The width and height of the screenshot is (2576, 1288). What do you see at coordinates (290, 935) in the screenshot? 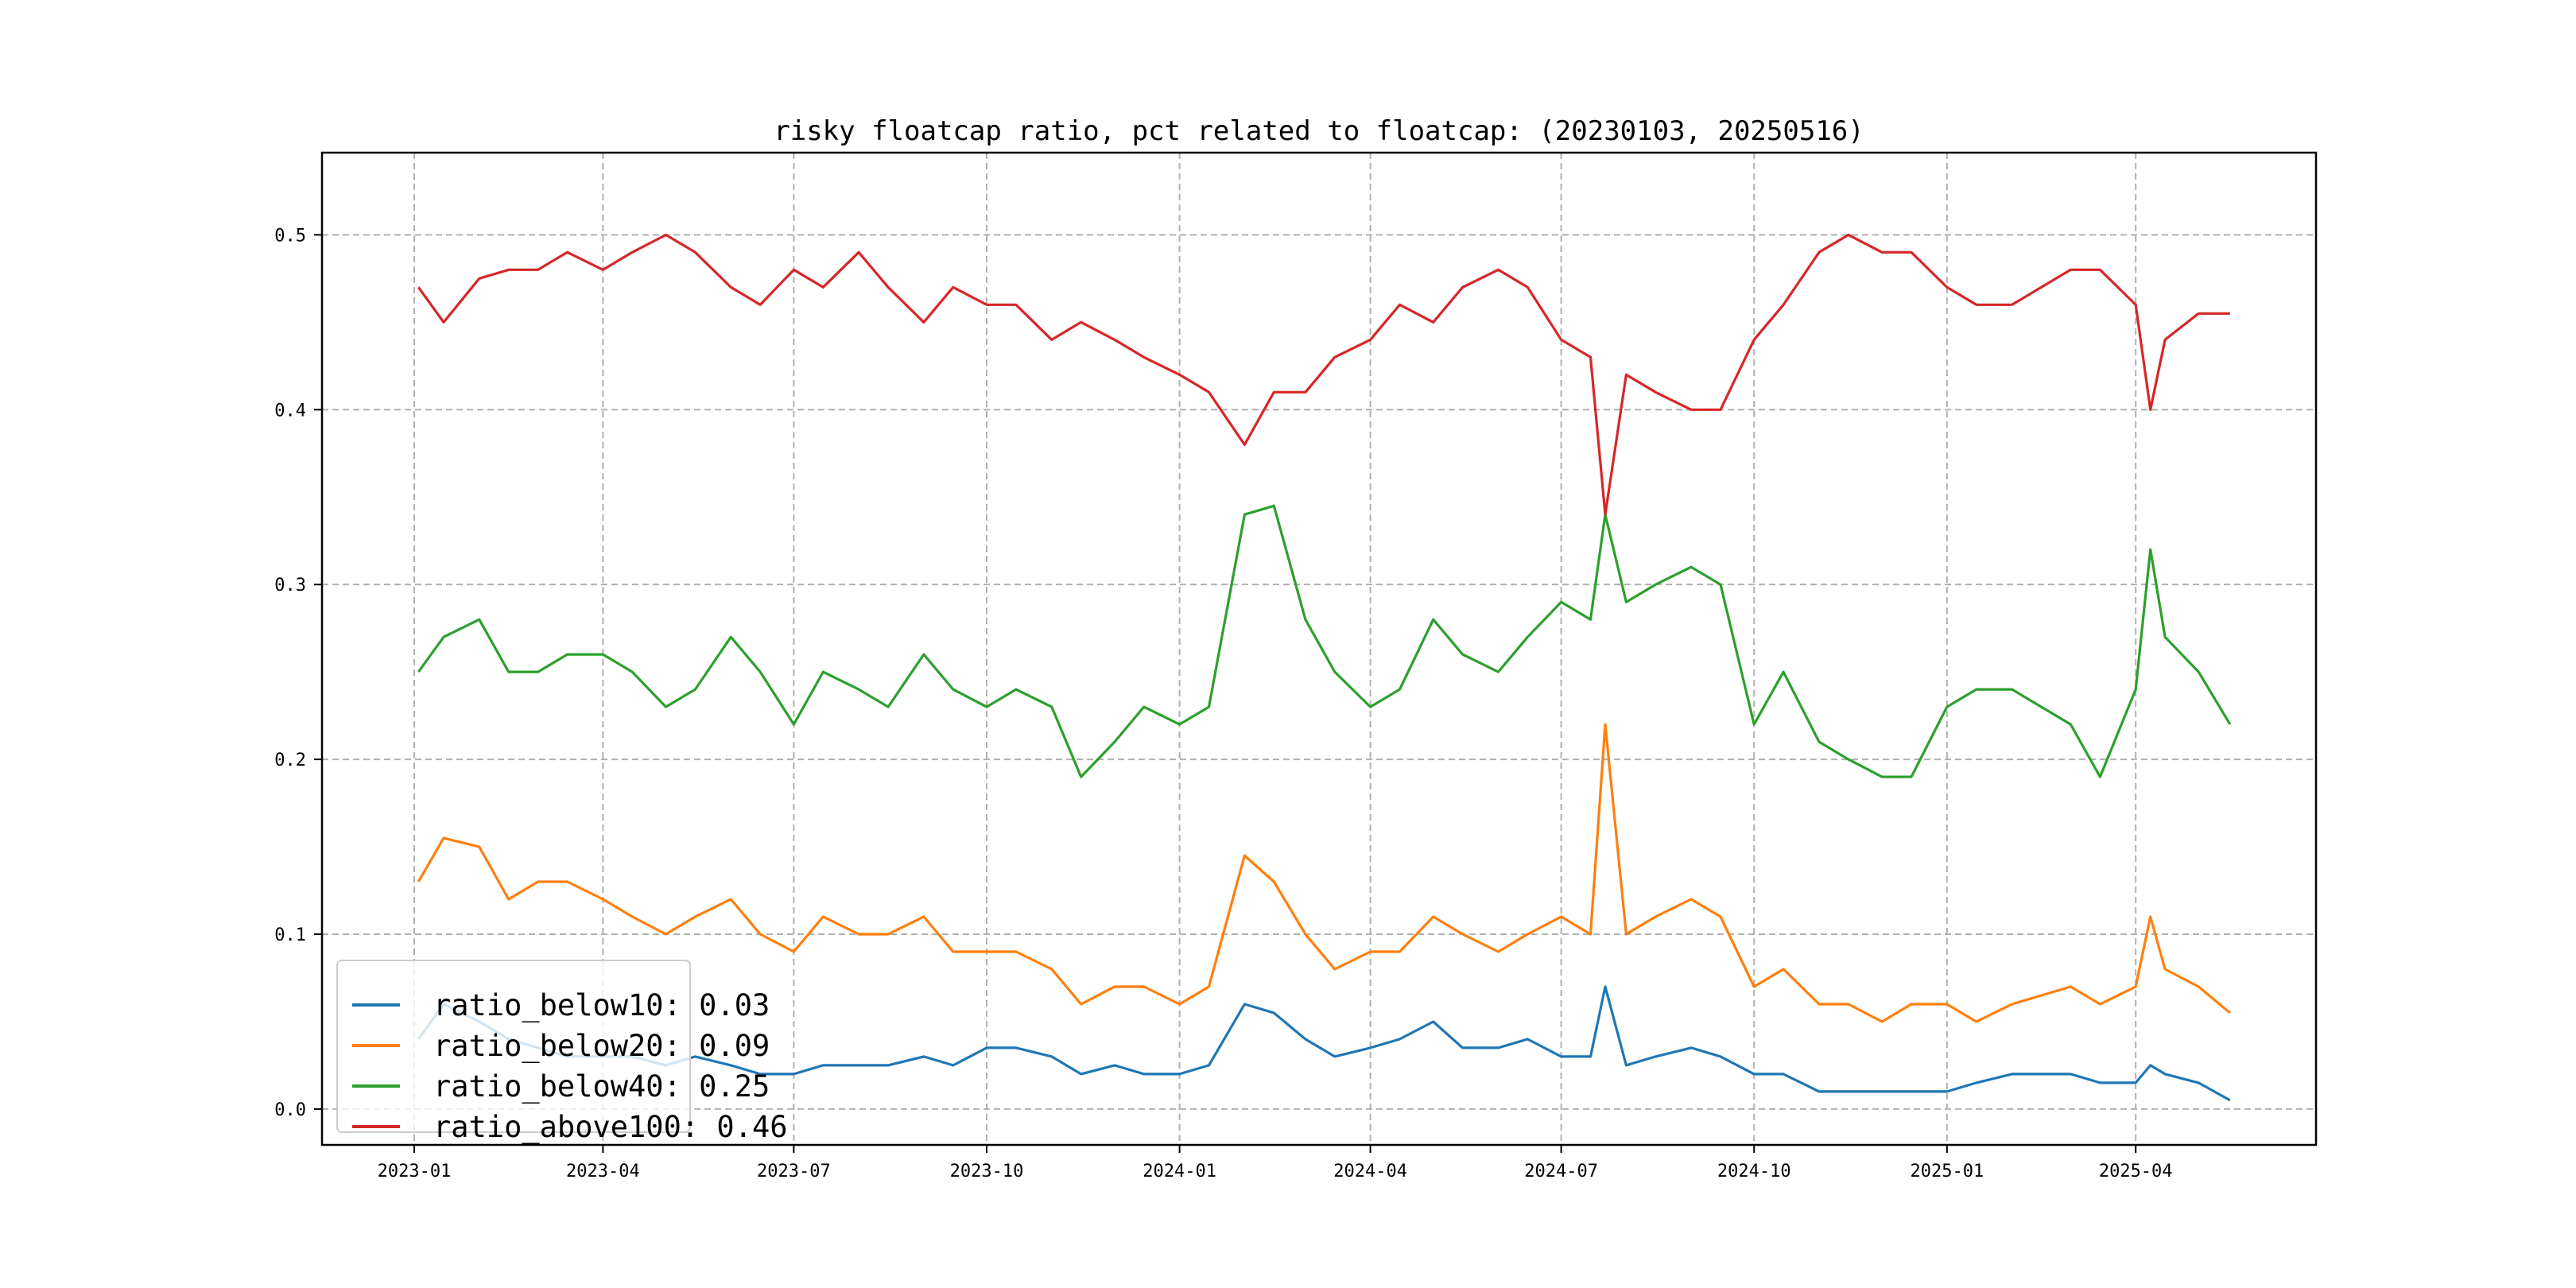
I see `y-tick-label: 0.1` at bounding box center [290, 935].